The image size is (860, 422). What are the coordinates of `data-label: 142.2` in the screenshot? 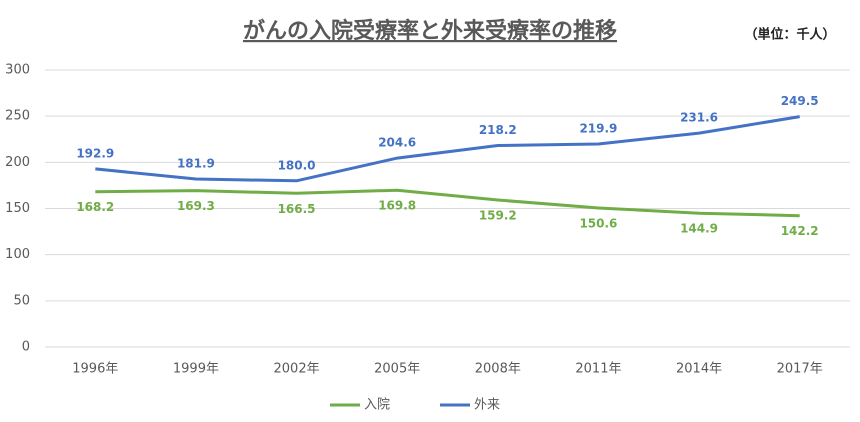 It's located at (800, 231).